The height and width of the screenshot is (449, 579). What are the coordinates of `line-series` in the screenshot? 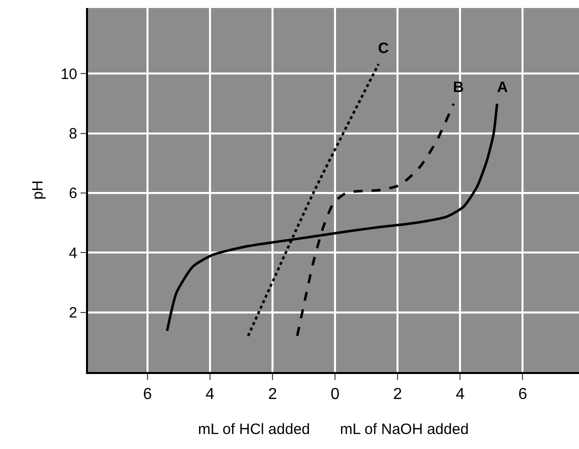 It's located at (375, 220).